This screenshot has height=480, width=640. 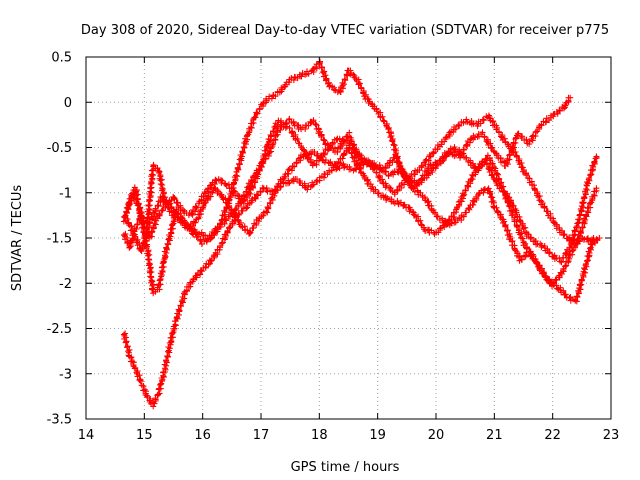 I want to click on x-tick-label: 19, so click(x=377, y=435).